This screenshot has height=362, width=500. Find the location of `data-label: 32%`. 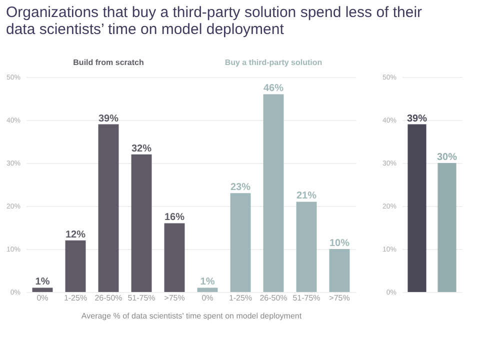

data-label: 32% is located at coordinates (141, 148).